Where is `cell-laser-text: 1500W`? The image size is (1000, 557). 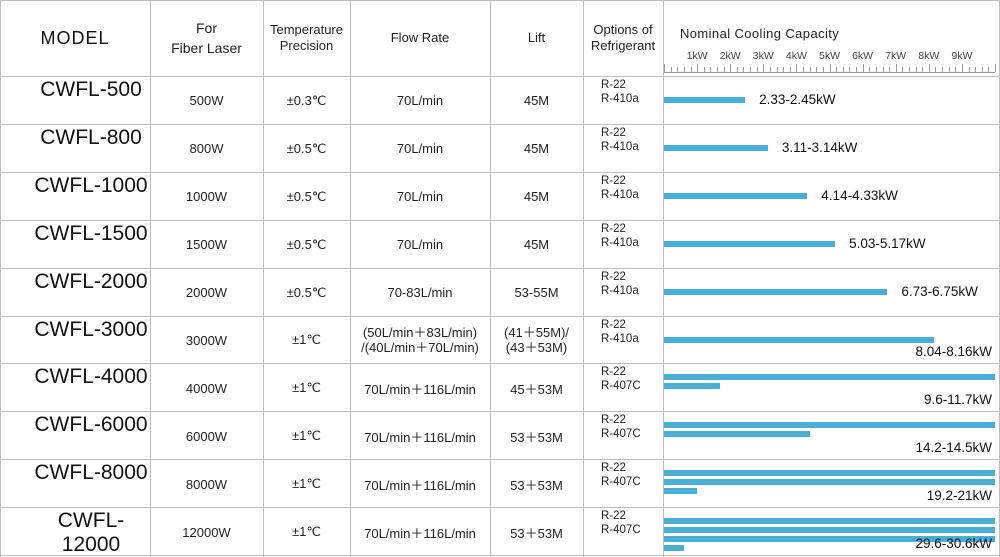
cell-laser-text: 1500W is located at coordinates (206, 245).